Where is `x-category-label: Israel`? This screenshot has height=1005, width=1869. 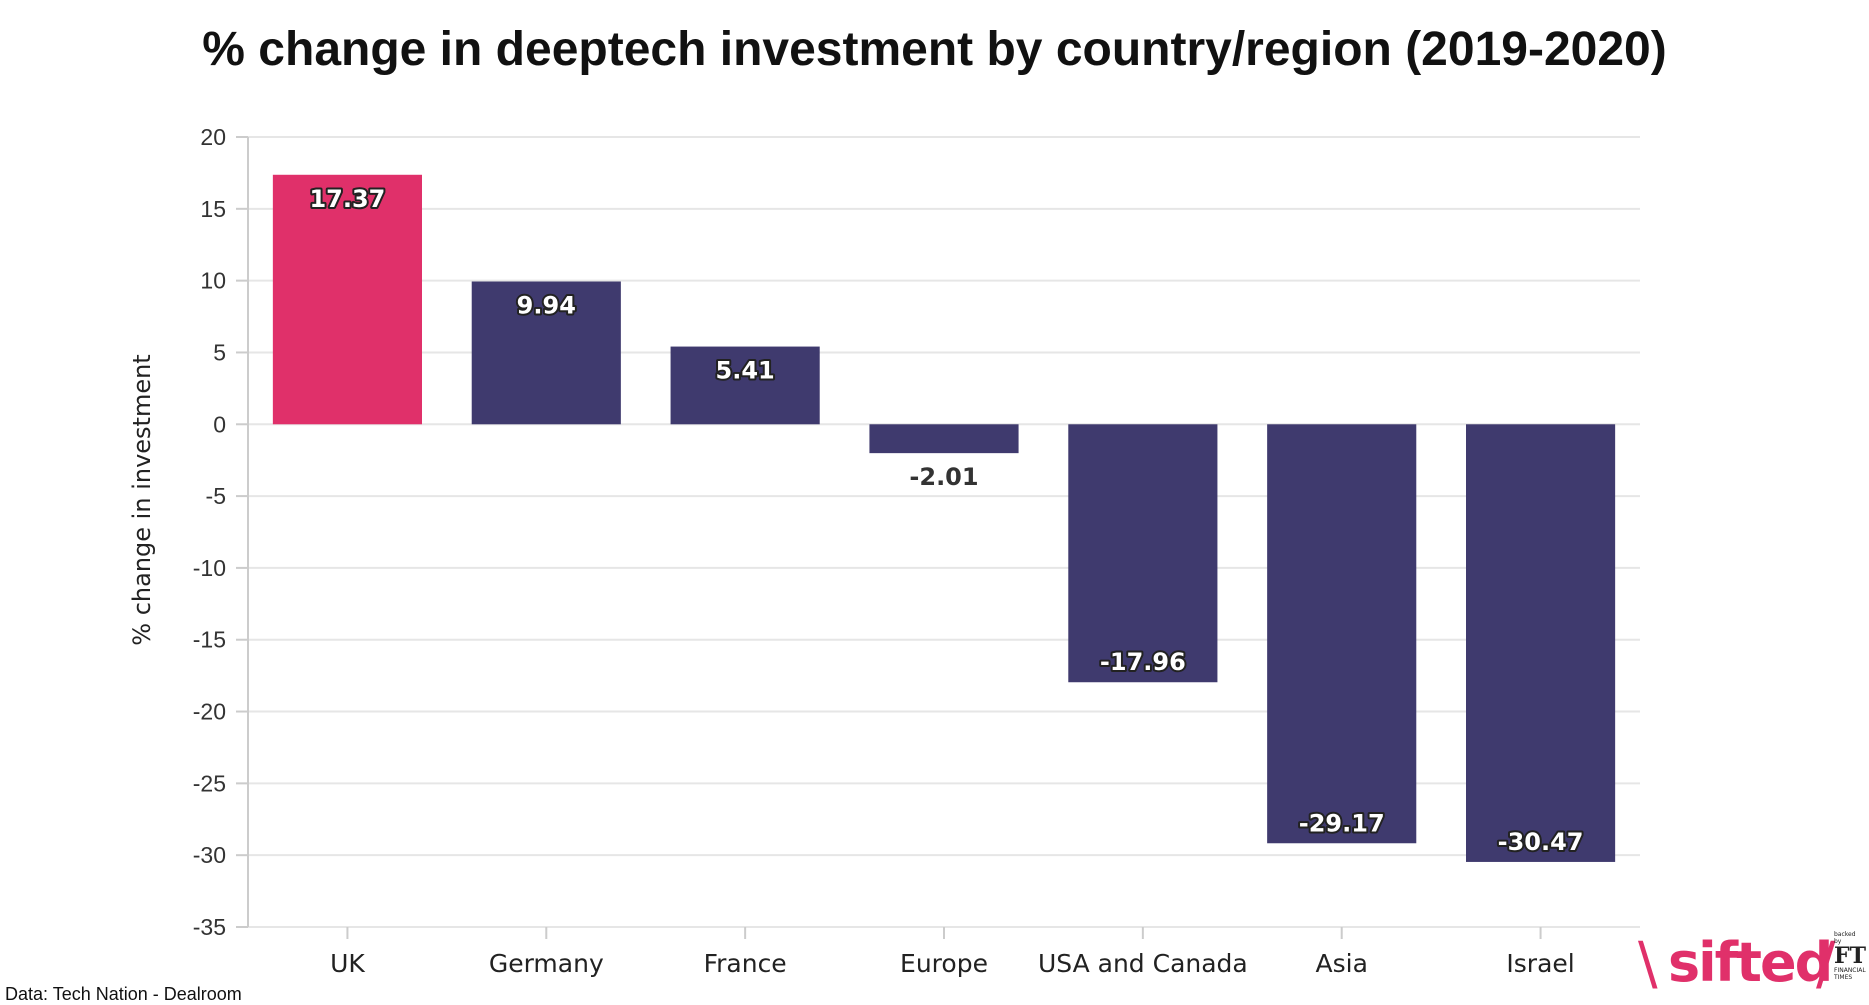 x-category-label: Israel is located at coordinates (1540, 963).